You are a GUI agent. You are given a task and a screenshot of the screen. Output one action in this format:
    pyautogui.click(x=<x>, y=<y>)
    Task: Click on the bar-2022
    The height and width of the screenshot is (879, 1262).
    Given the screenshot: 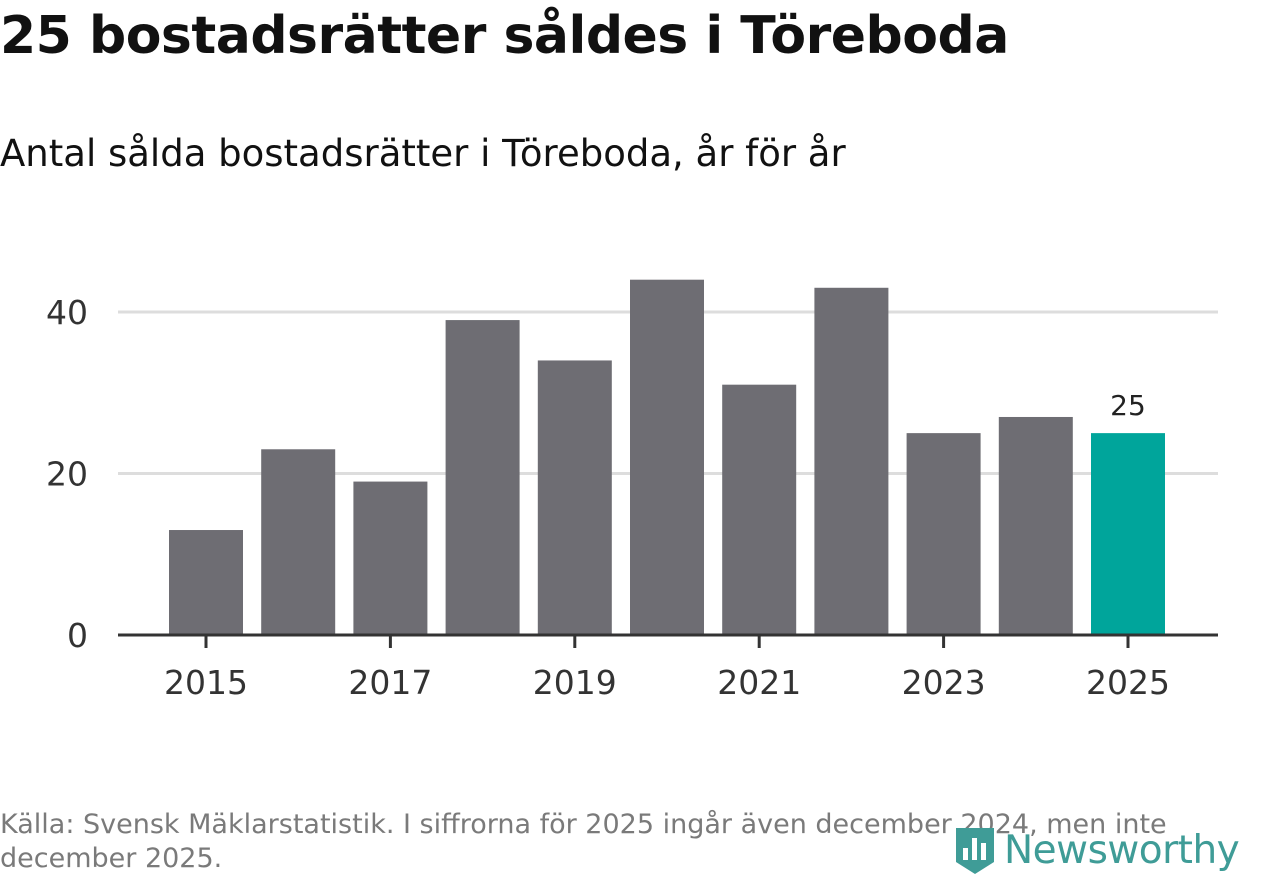 What is the action you would take?
    pyautogui.click(x=851, y=461)
    